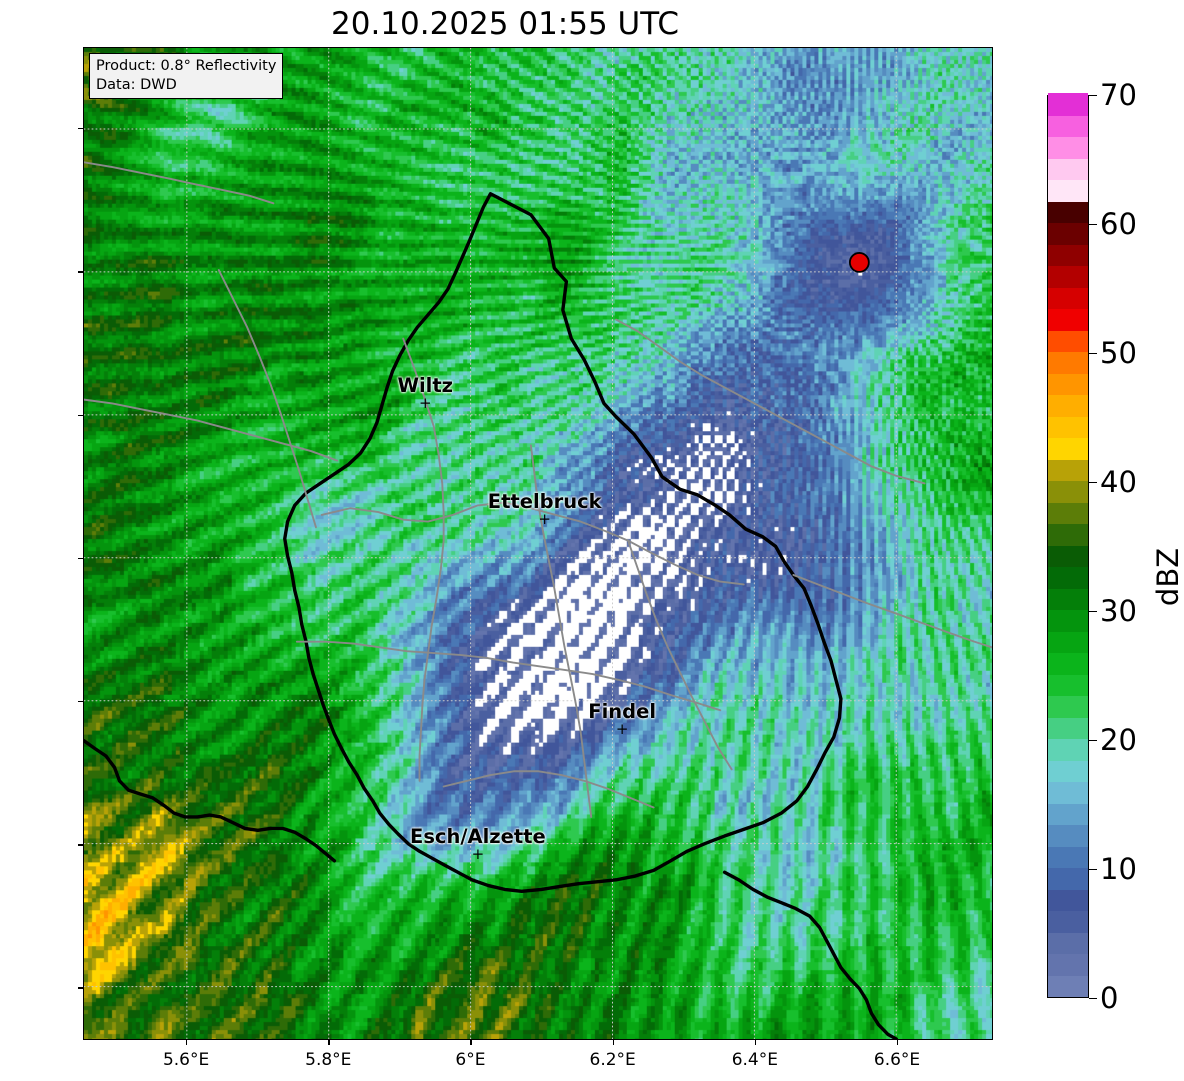 The image size is (1184, 1081). Describe the element at coordinates (328, 1060) in the screenshot. I see `x-axis-label: 5.8°E` at that location.